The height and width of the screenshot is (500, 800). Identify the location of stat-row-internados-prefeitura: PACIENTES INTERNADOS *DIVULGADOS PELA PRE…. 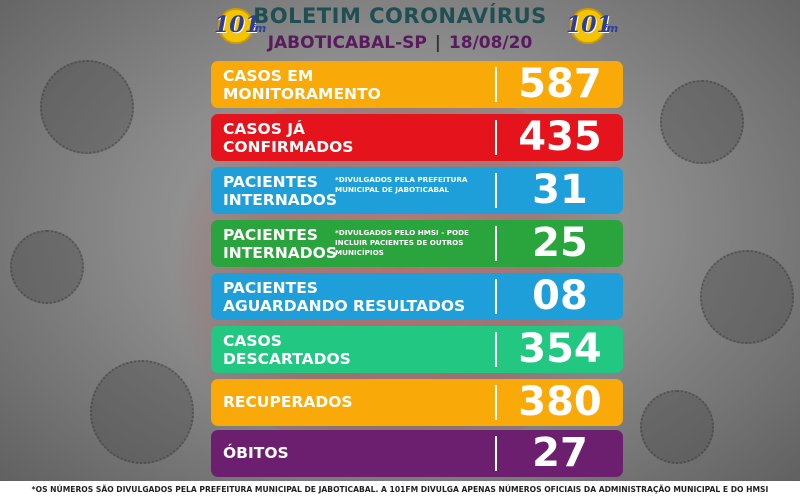
(417, 190).